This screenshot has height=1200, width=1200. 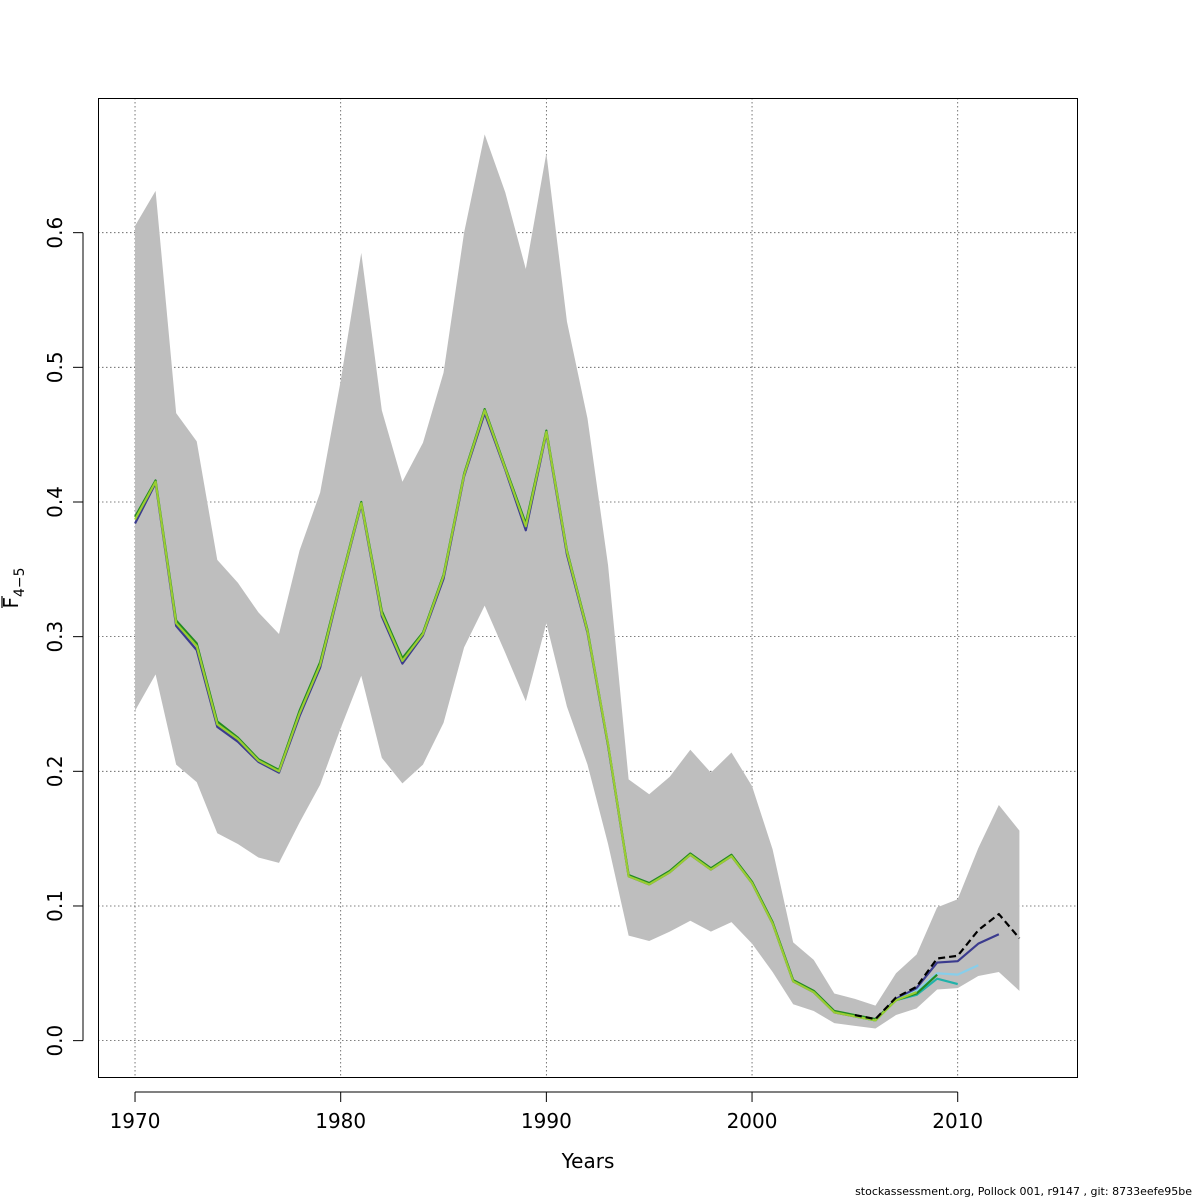 I want to click on y-tick-label-0: 0.0, so click(x=55, y=1041).